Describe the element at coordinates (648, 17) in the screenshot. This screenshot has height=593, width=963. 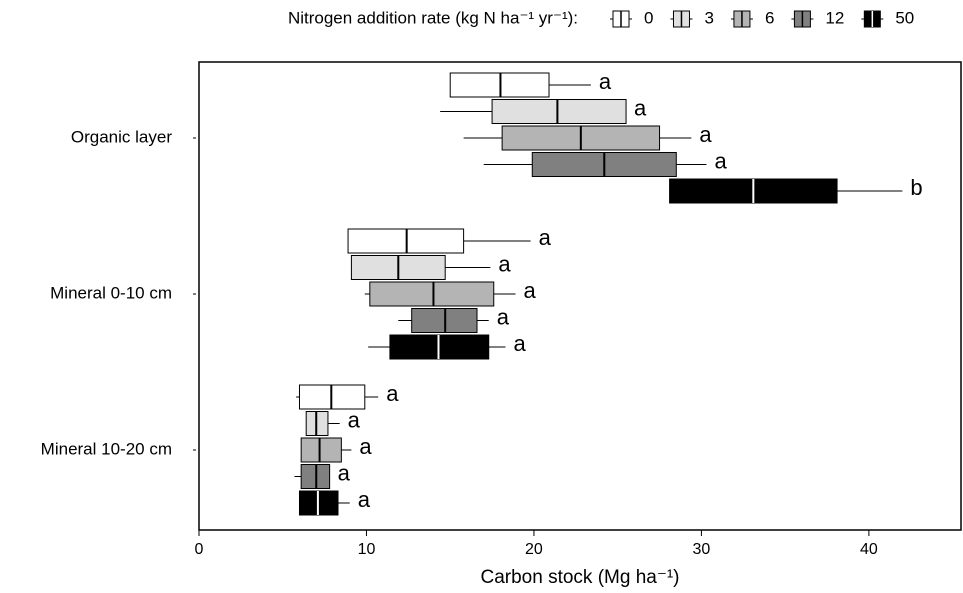
I see `legend-label: 0` at that location.